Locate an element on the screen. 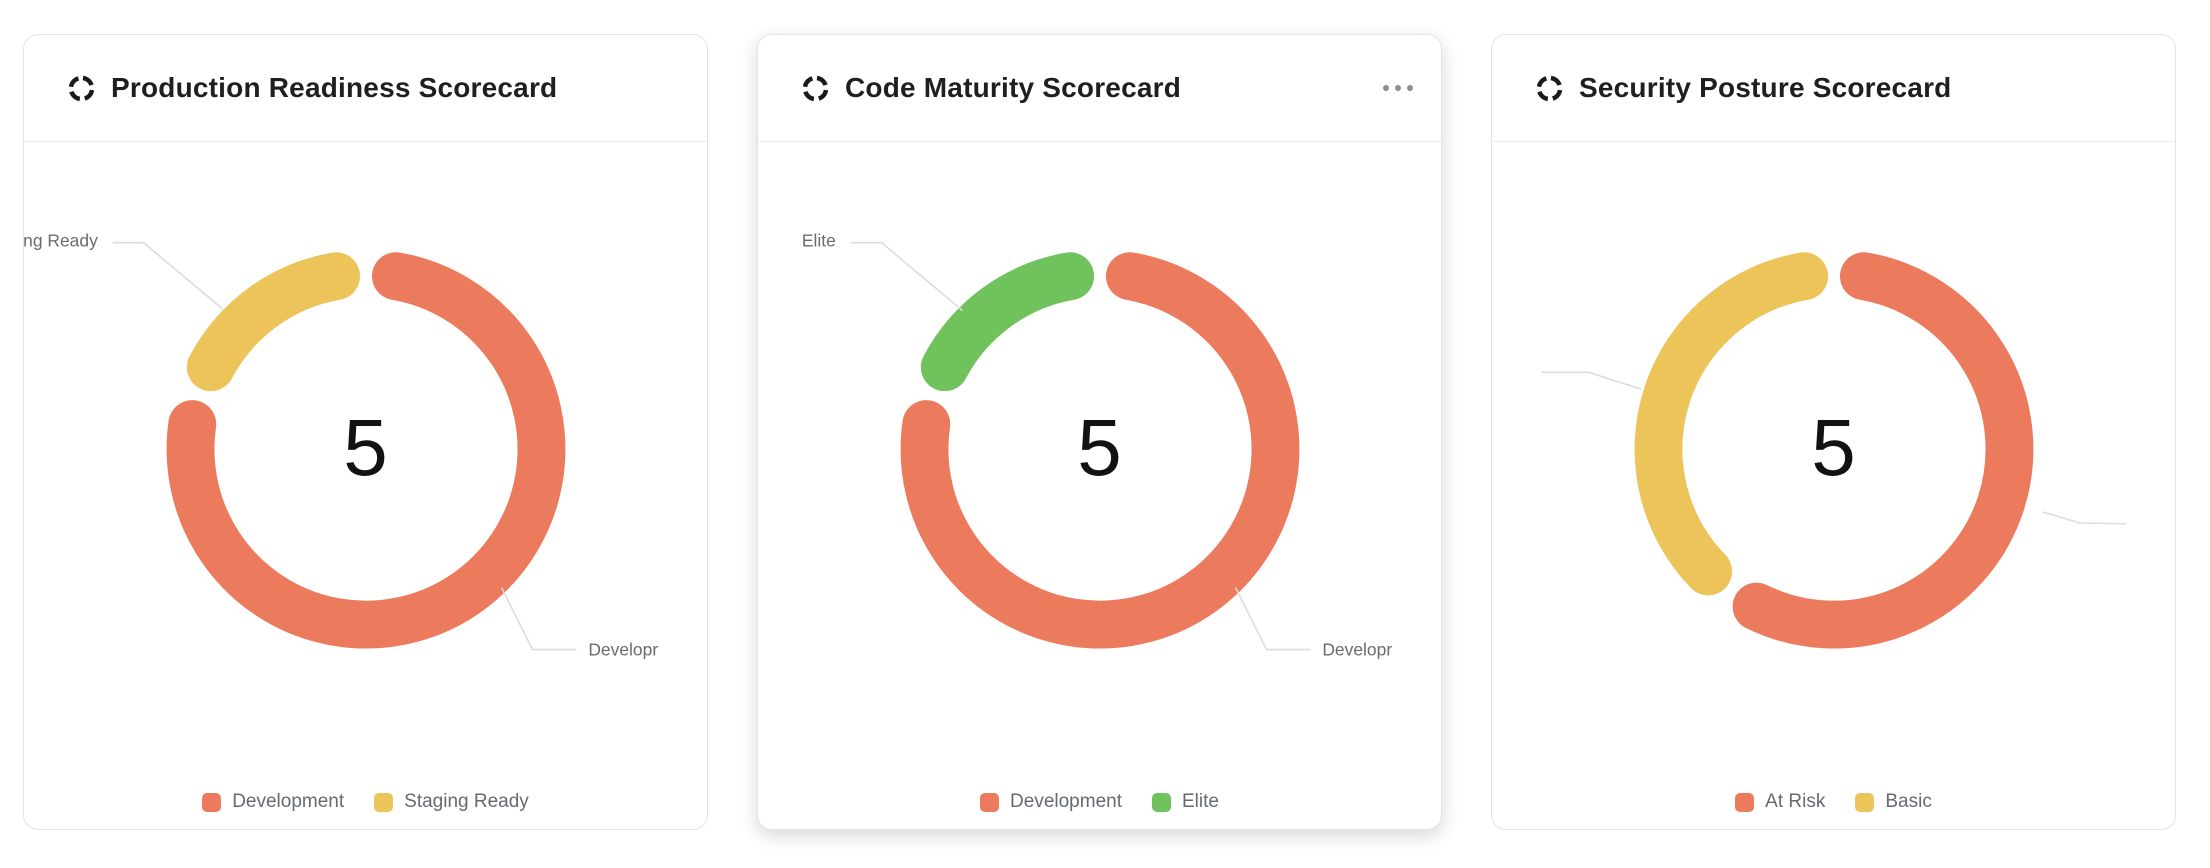 The width and height of the screenshot is (2210, 868). card-header: Production Readiness Scorecard is located at coordinates (365, 88).